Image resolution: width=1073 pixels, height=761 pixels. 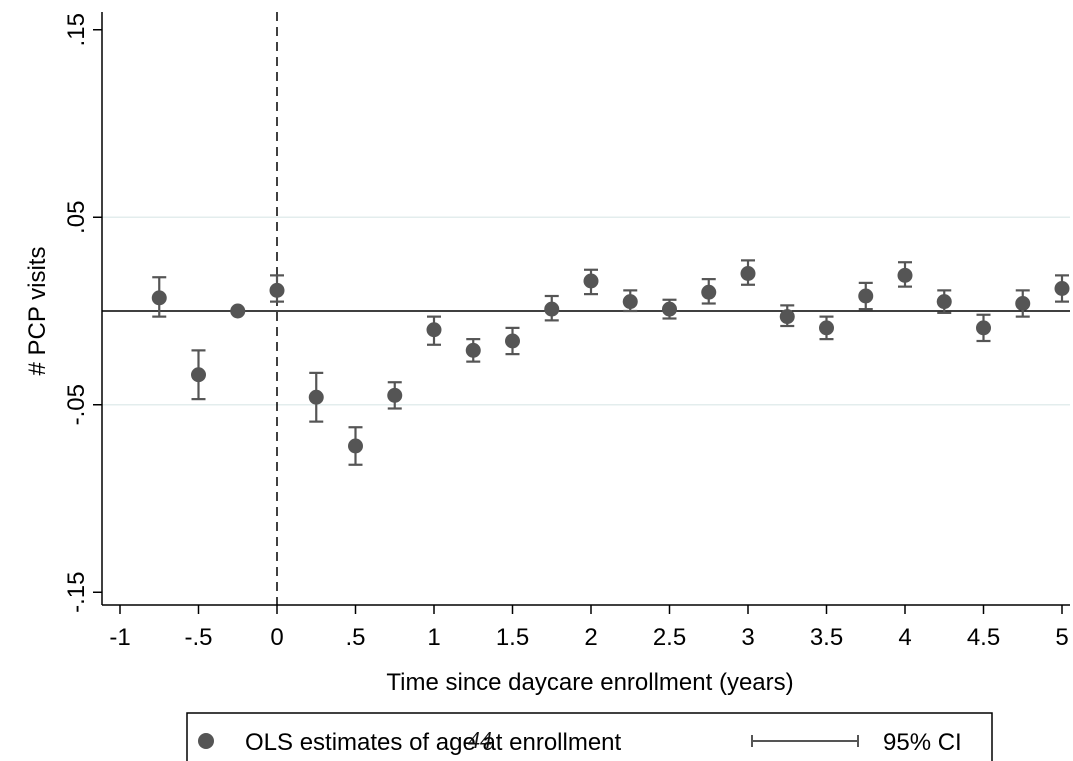 I want to click on legend-dot-marker, so click(x=206, y=741).